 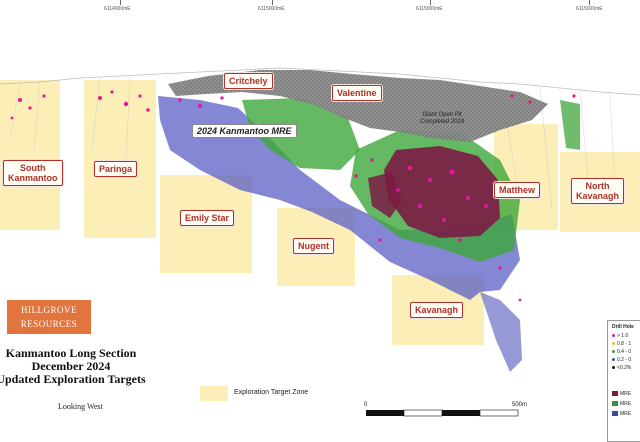 I want to click on scale-end: 500m, so click(x=520, y=405).